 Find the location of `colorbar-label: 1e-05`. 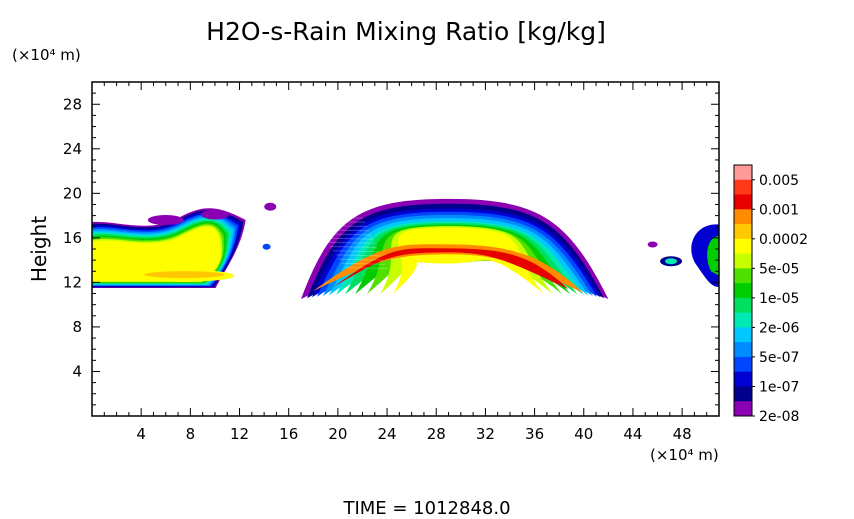

colorbar-label: 1e-05 is located at coordinates (779, 299).